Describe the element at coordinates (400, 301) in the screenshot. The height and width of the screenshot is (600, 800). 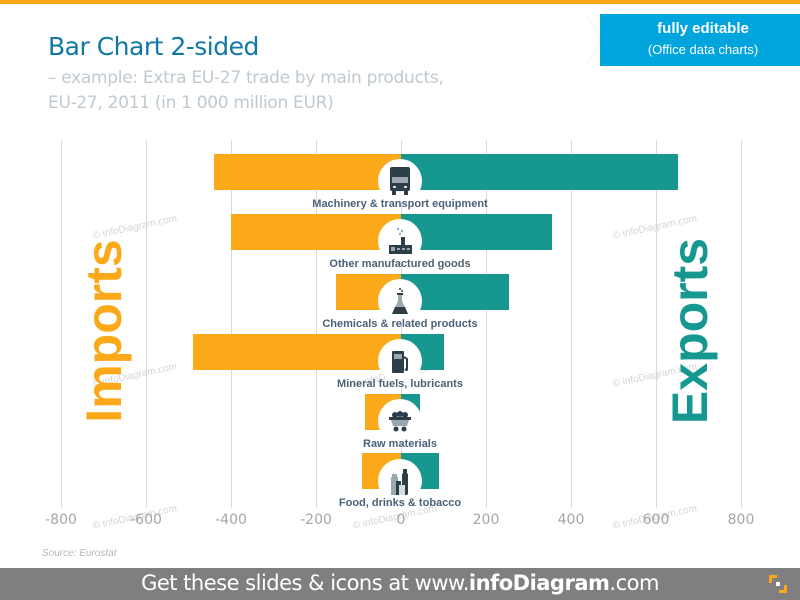
I see `flask-icon` at that location.